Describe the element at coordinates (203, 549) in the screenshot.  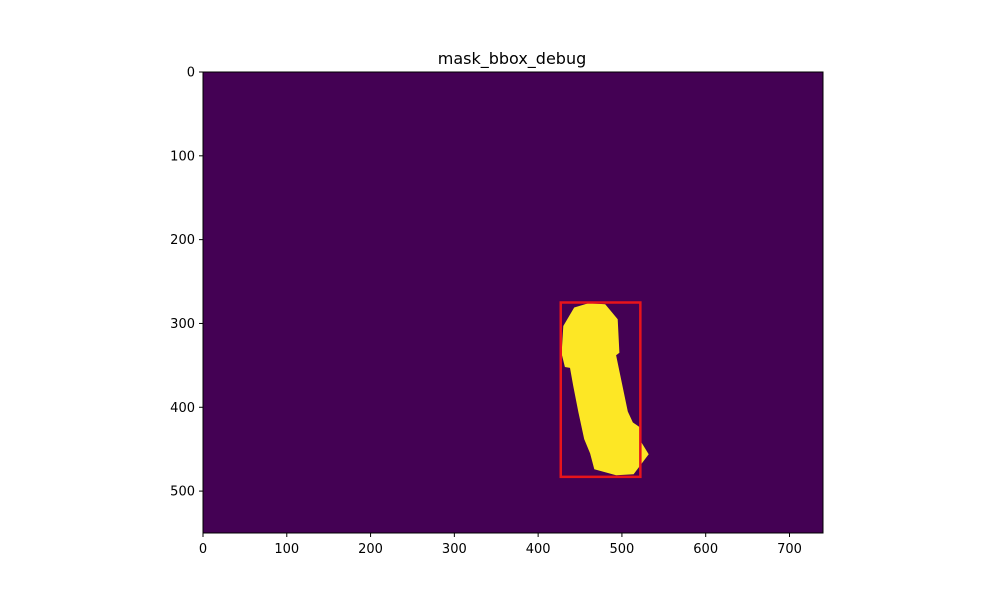
I see `x-tick-label: 0` at that location.